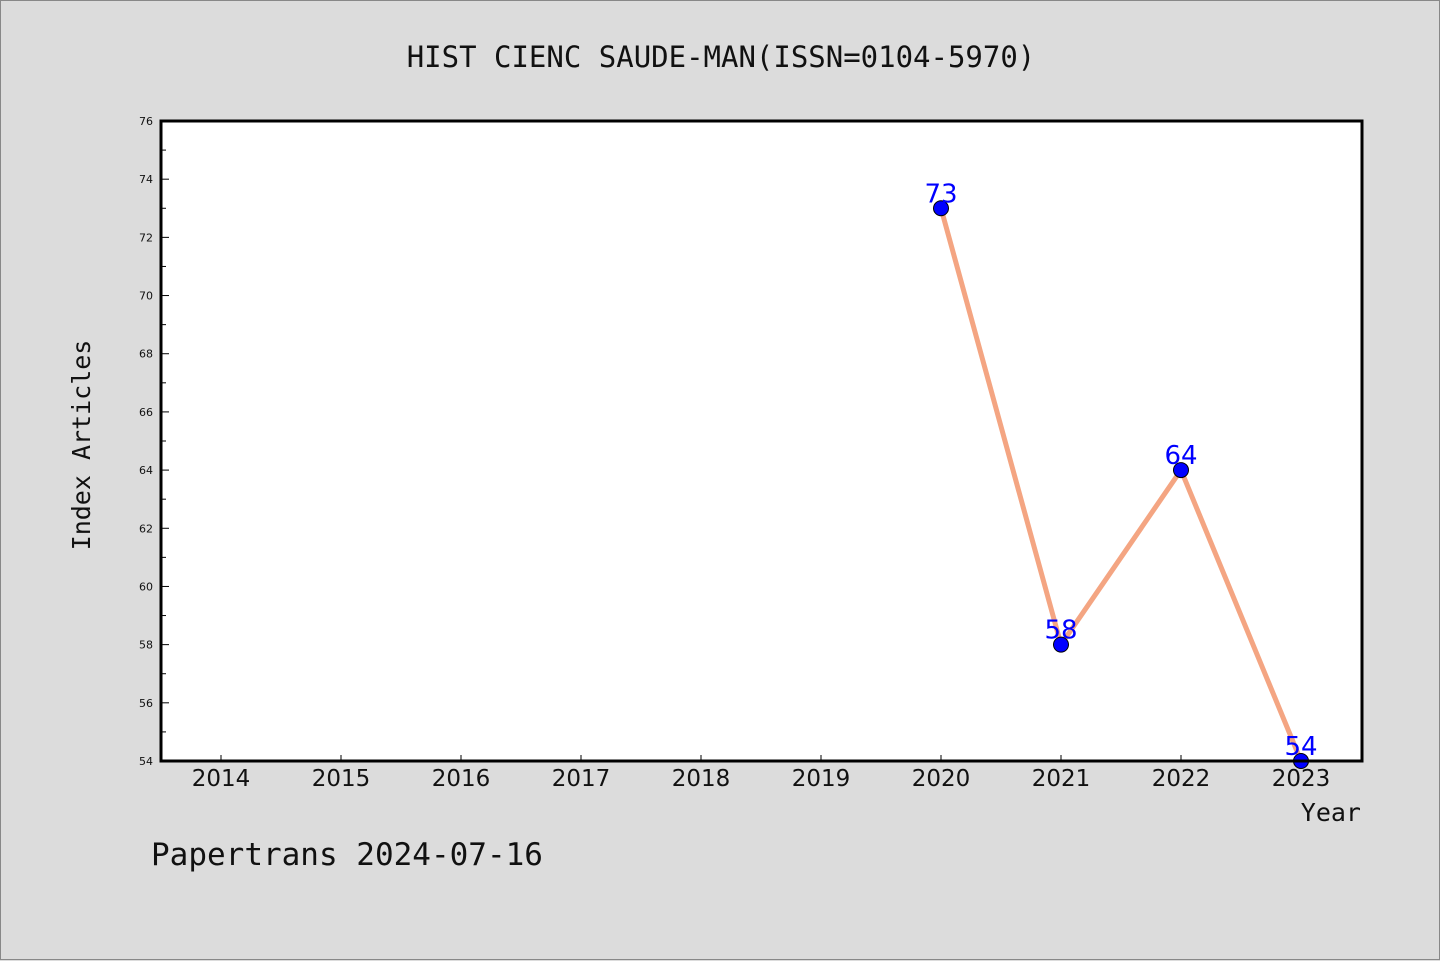 The width and height of the screenshot is (1440, 961). What do you see at coordinates (146, 179) in the screenshot?
I see `y-tick-label: 74` at bounding box center [146, 179].